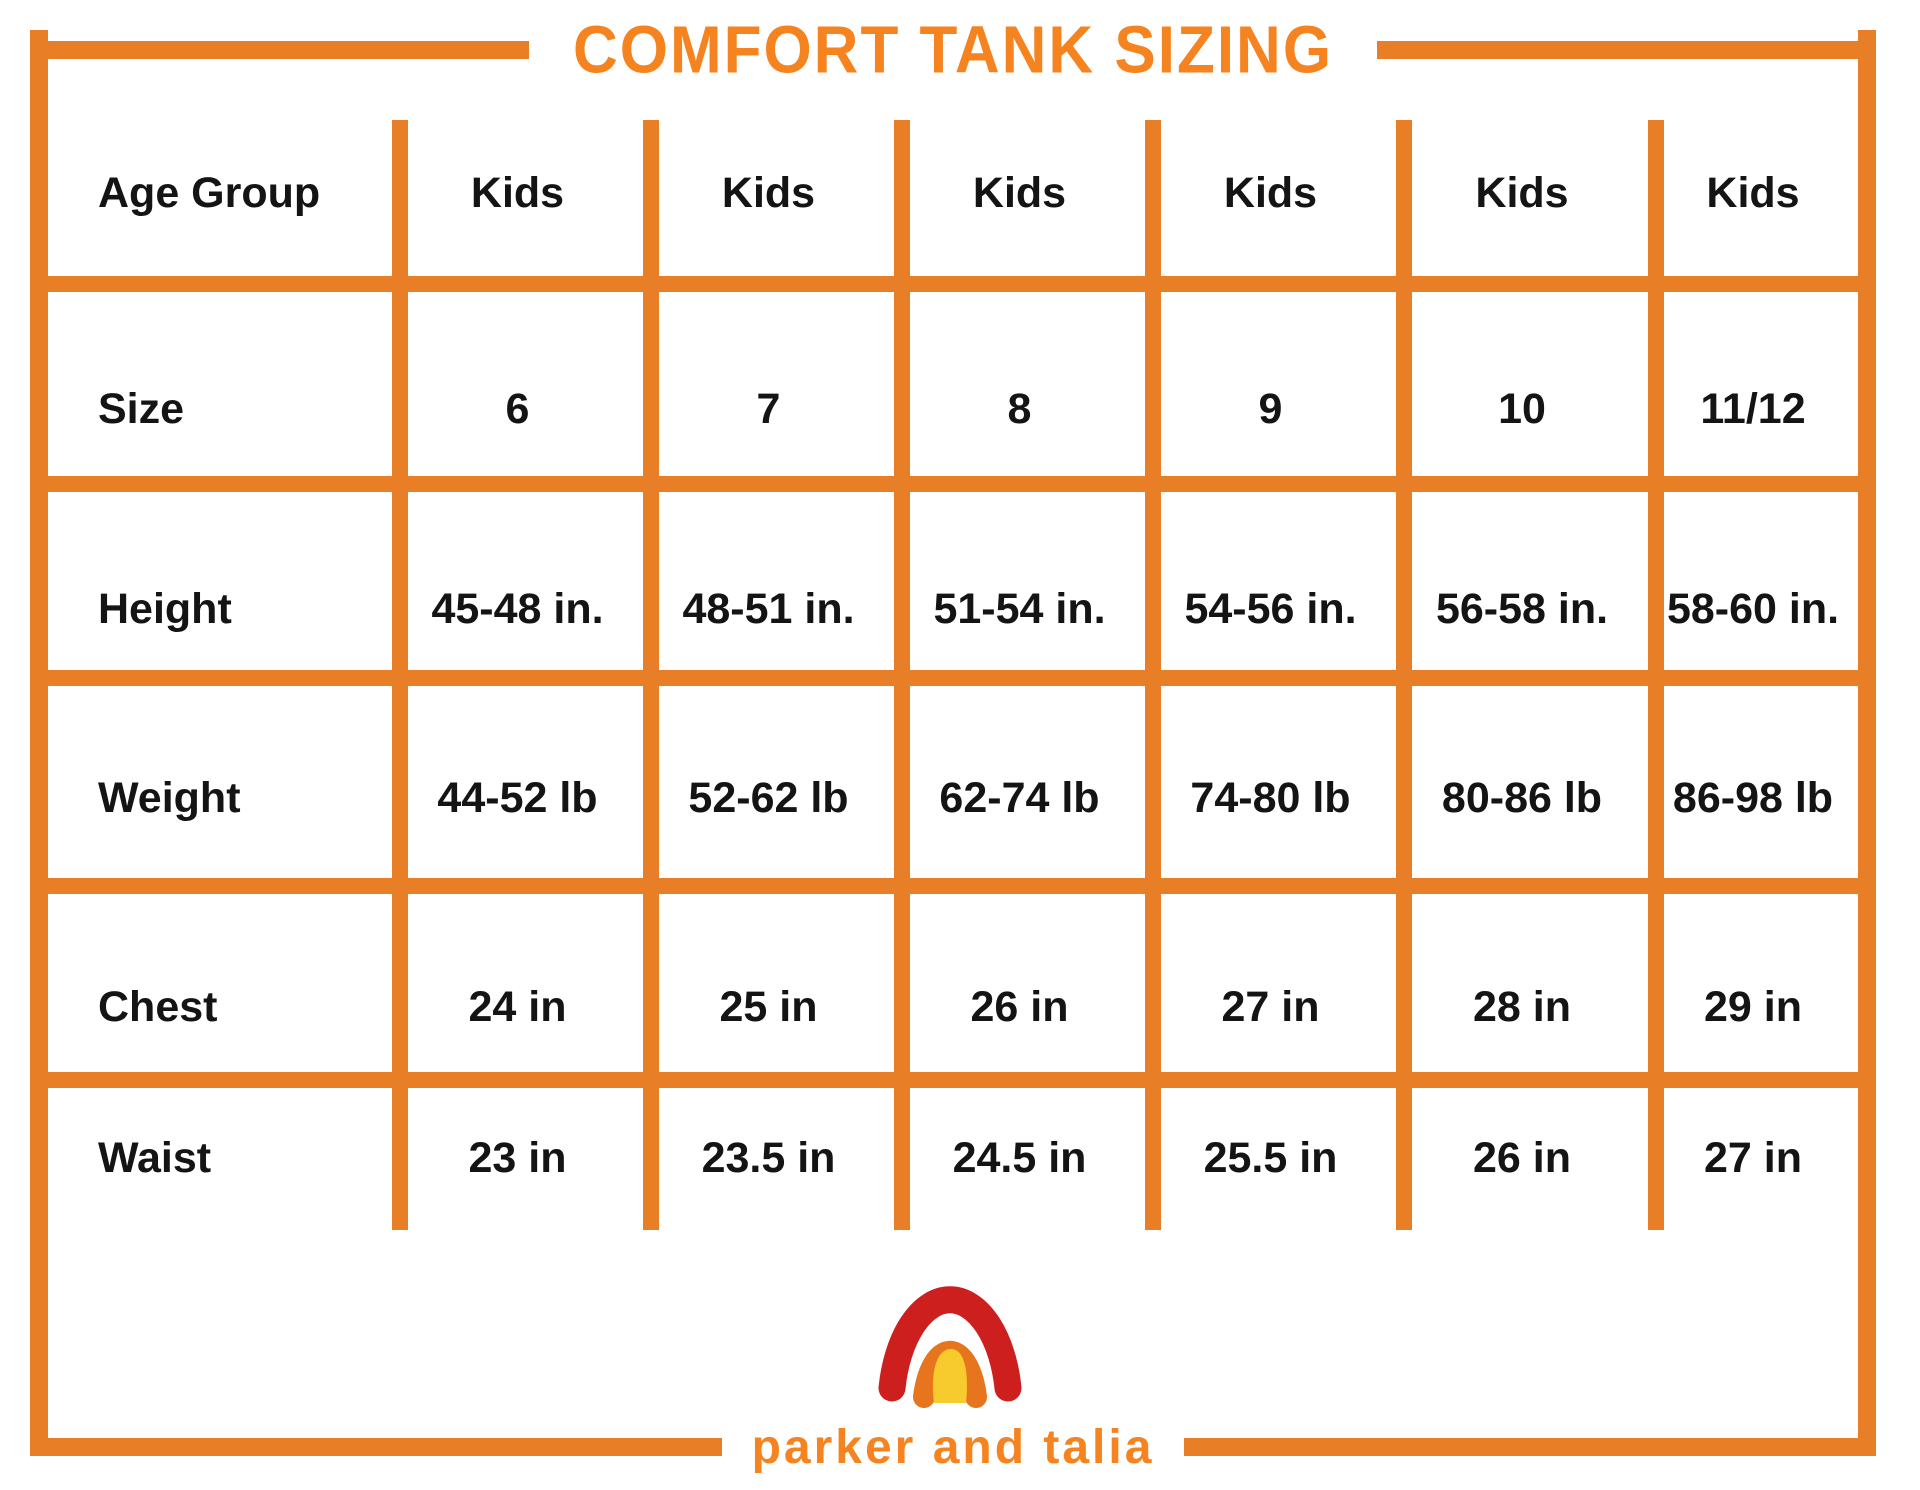 The width and height of the screenshot is (1920, 1490). I want to click on table-cell: 54-56 in., so click(1270, 609).